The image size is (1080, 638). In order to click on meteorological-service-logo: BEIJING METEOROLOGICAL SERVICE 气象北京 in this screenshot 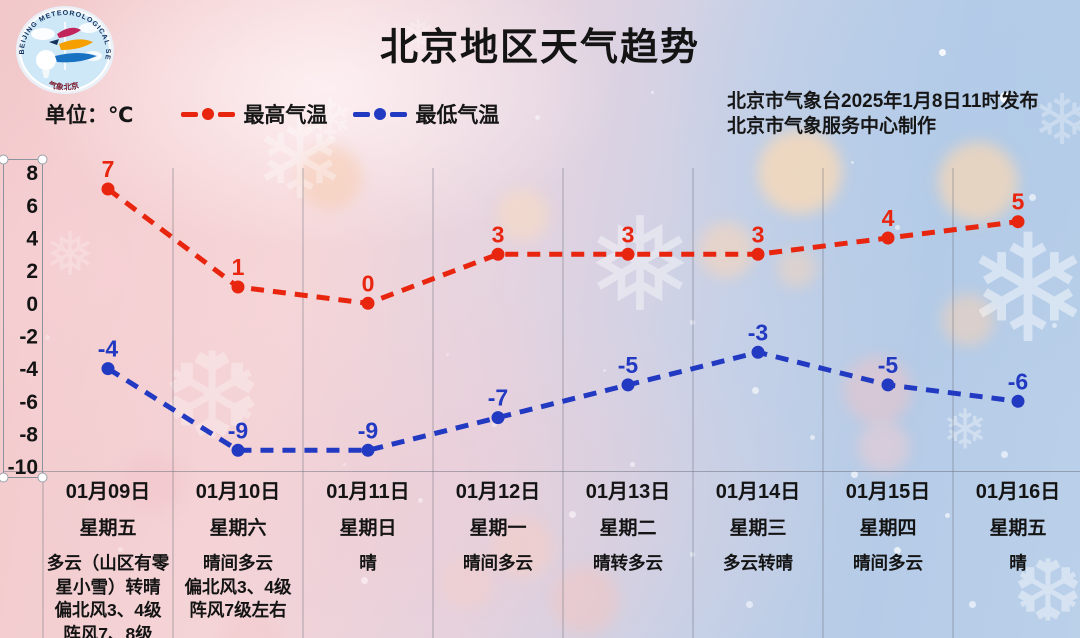, I will do `click(63, 49)`.